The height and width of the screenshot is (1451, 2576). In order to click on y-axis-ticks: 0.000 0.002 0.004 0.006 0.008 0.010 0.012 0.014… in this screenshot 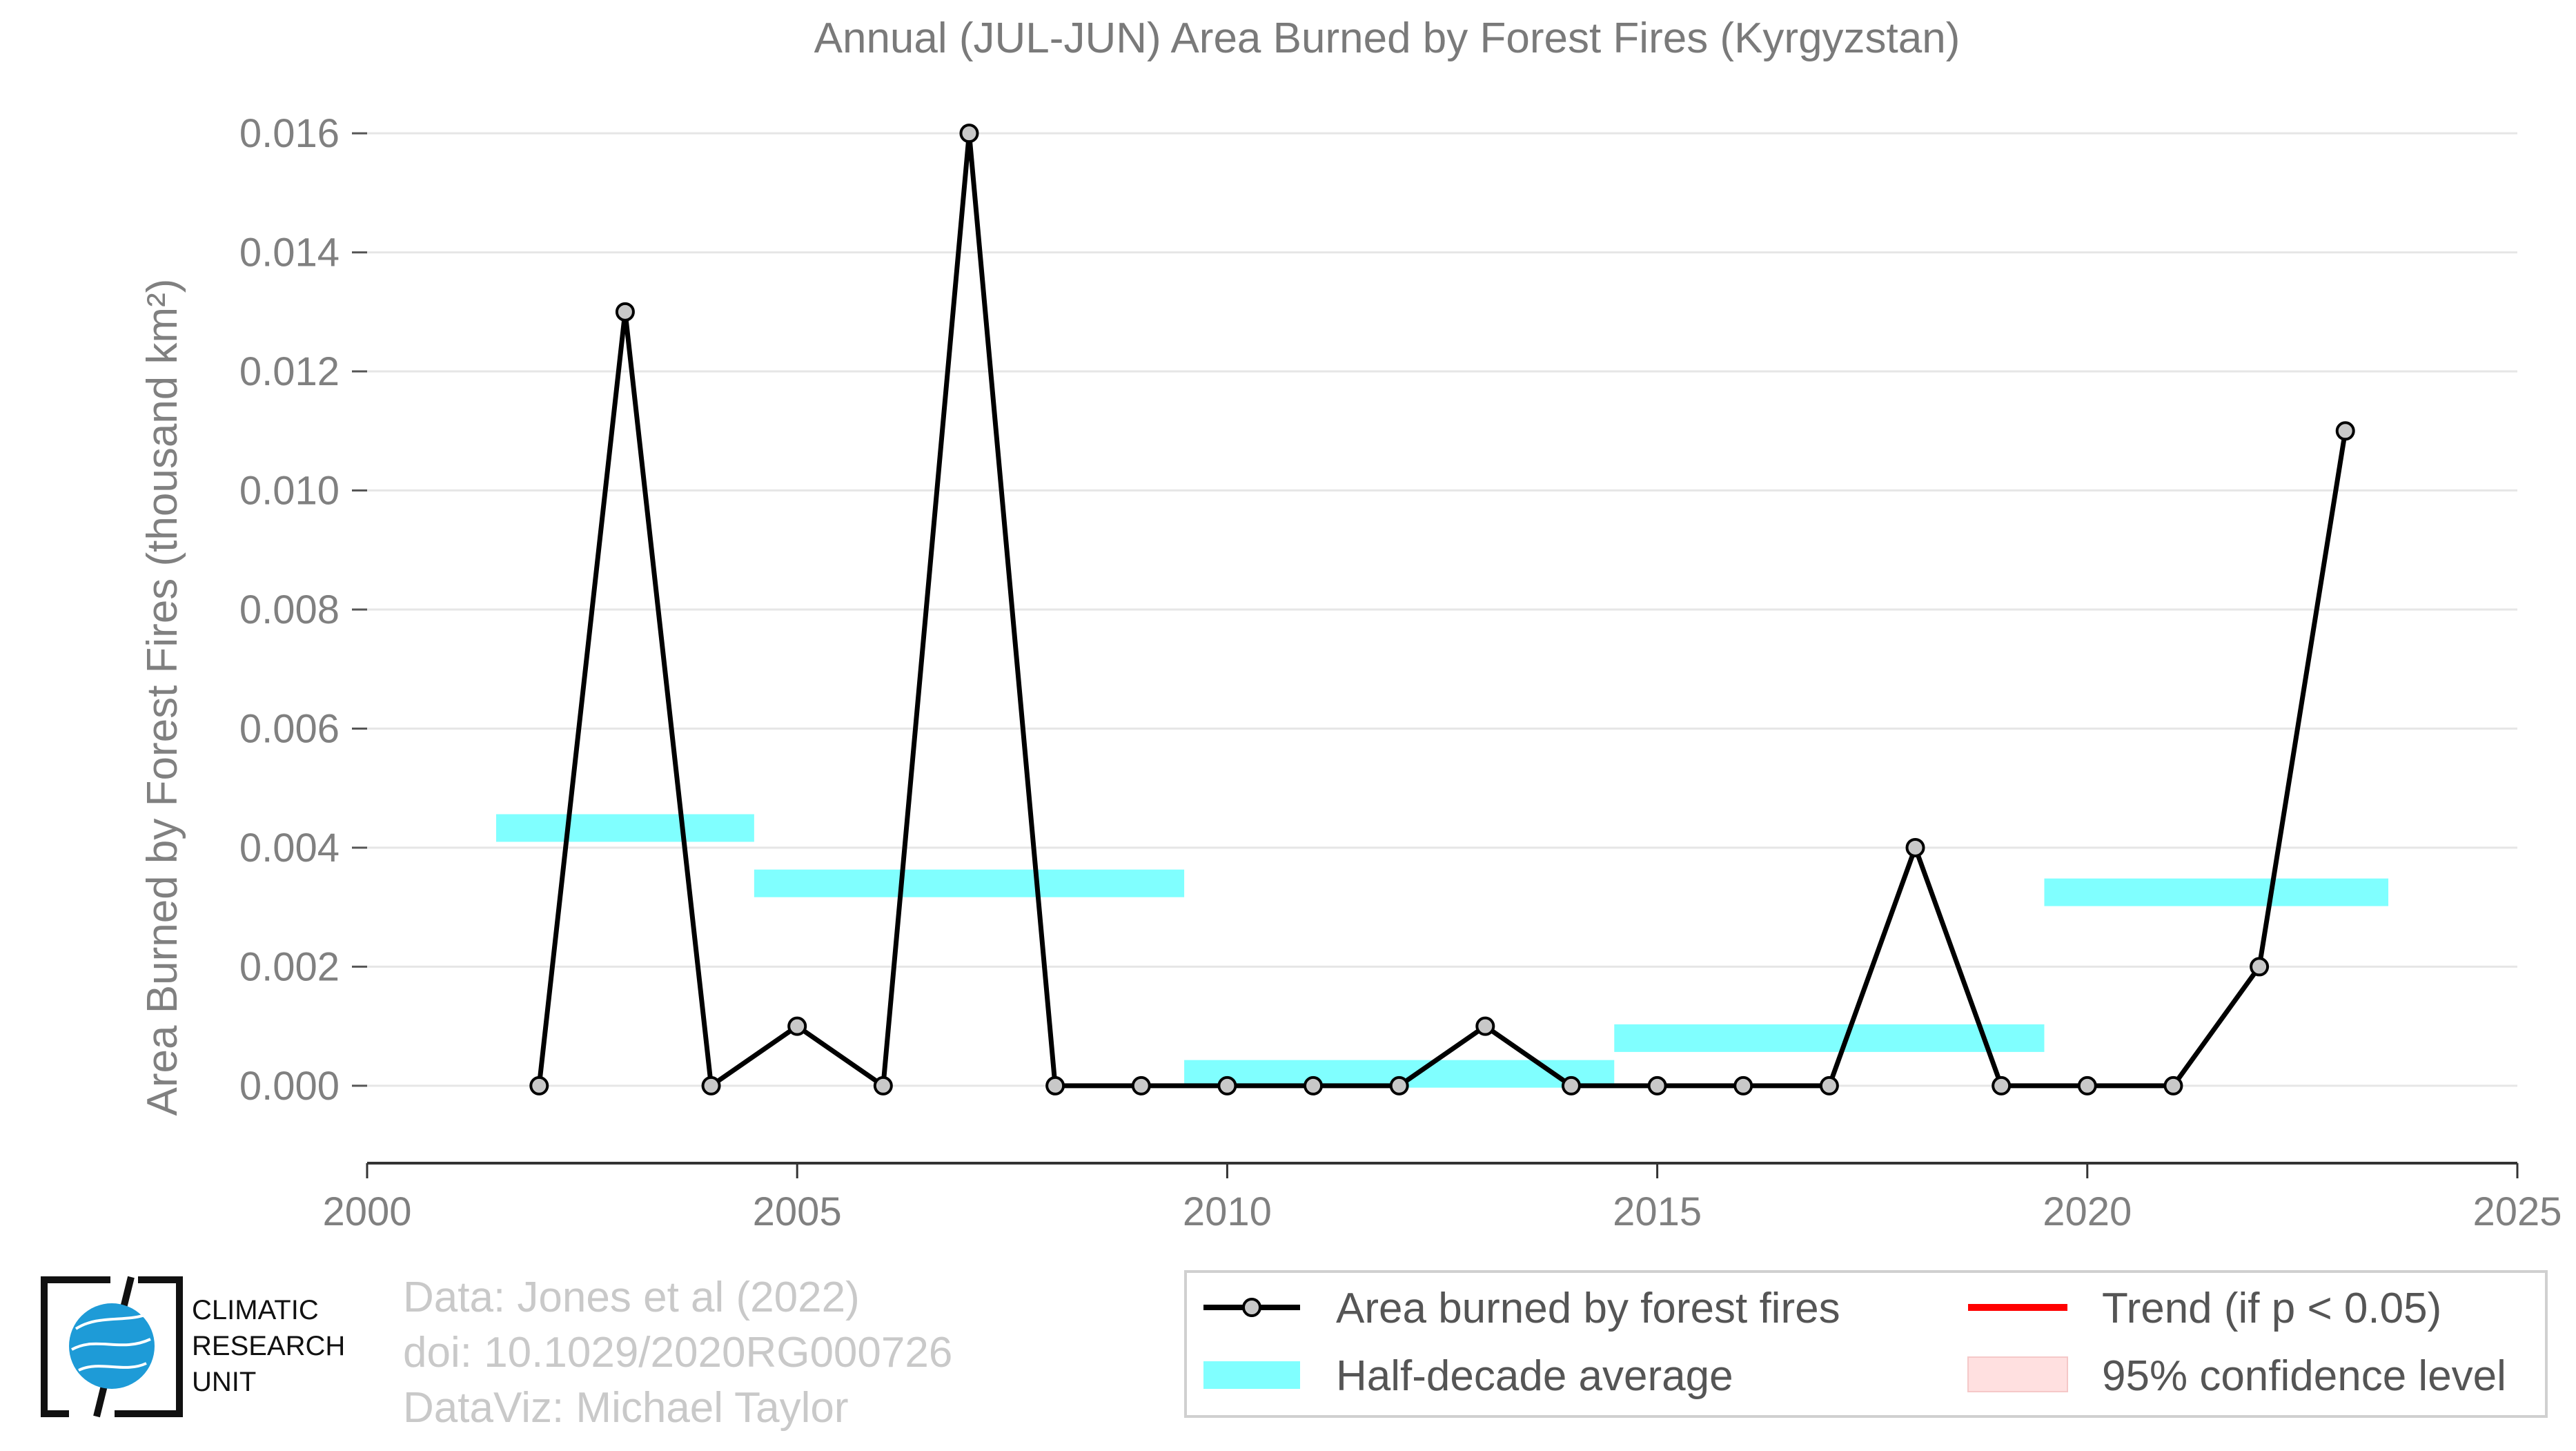, I will do `click(303, 610)`.